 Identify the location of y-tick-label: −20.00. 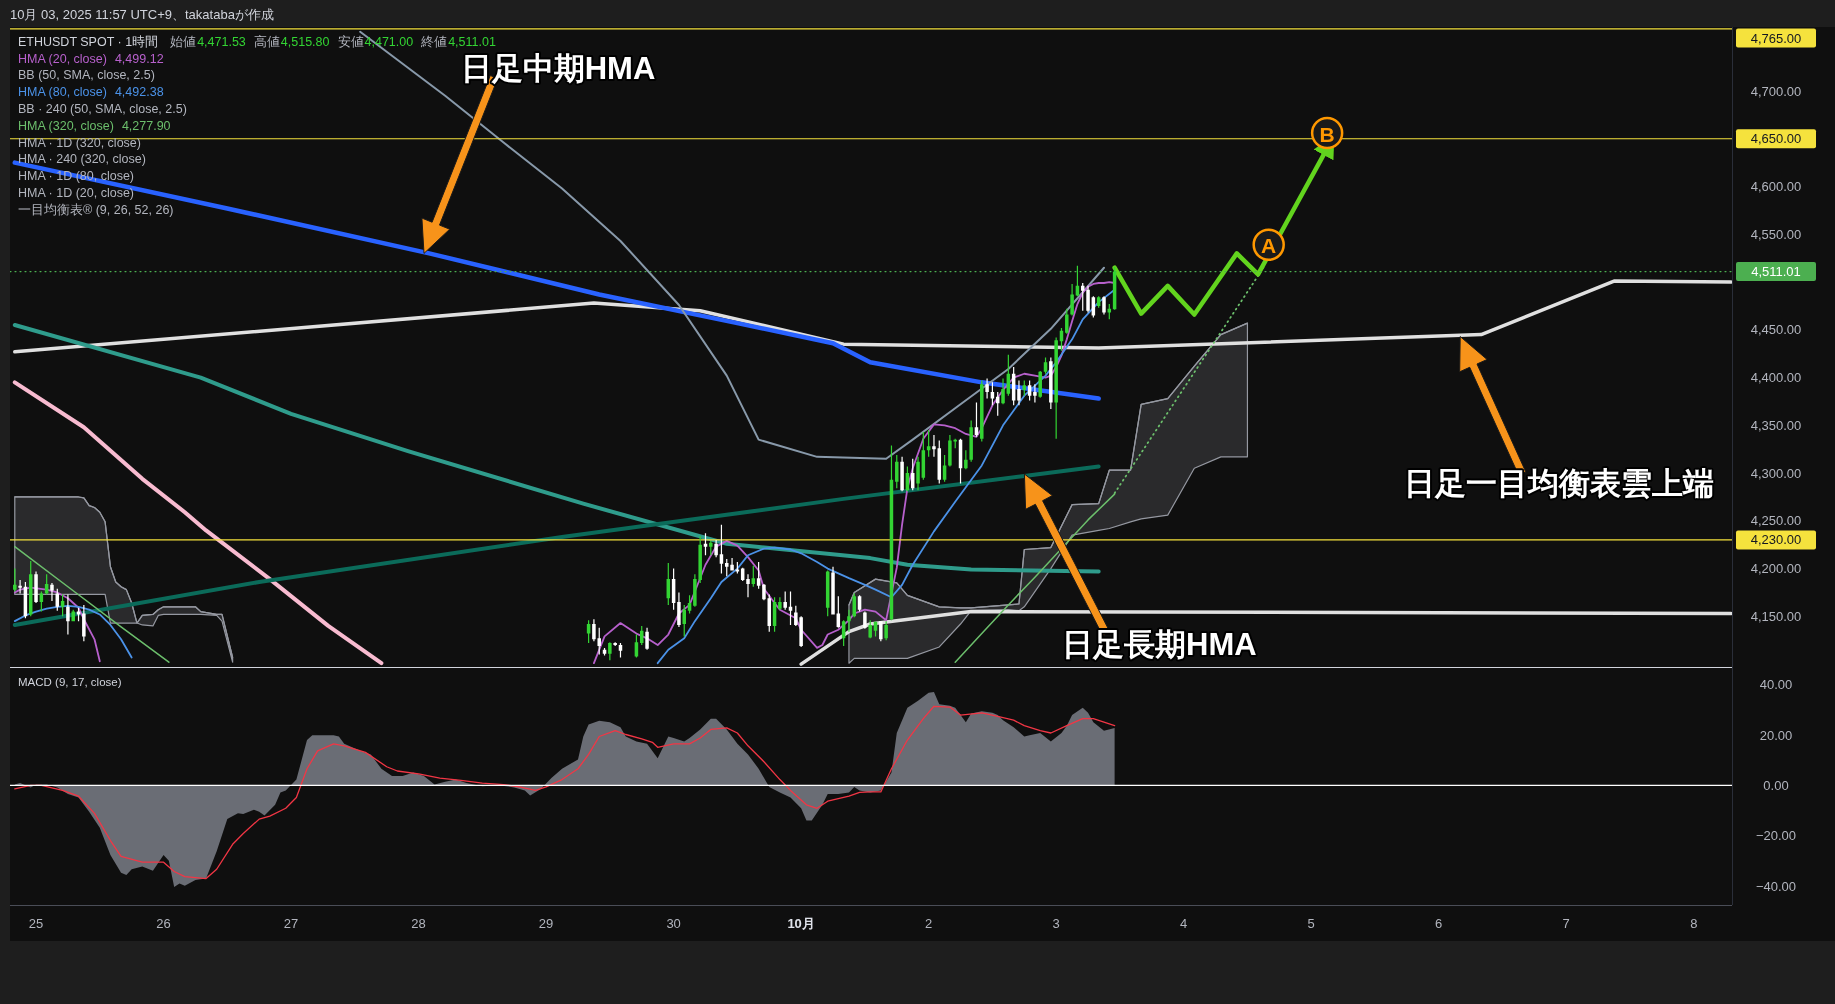
(1776, 836).